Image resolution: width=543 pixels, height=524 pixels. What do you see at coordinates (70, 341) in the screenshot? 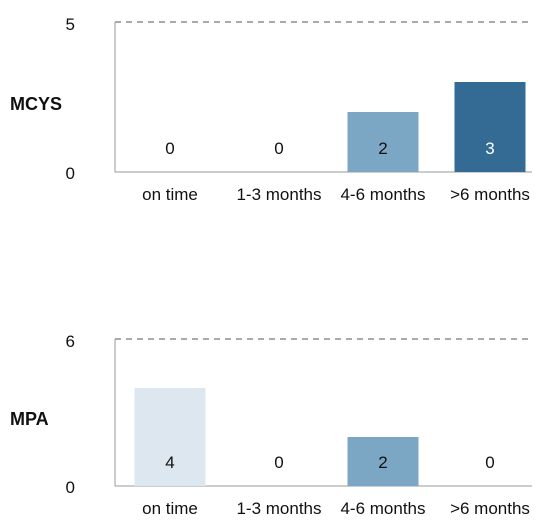
I see `y-tick-max-mpa: 6` at bounding box center [70, 341].